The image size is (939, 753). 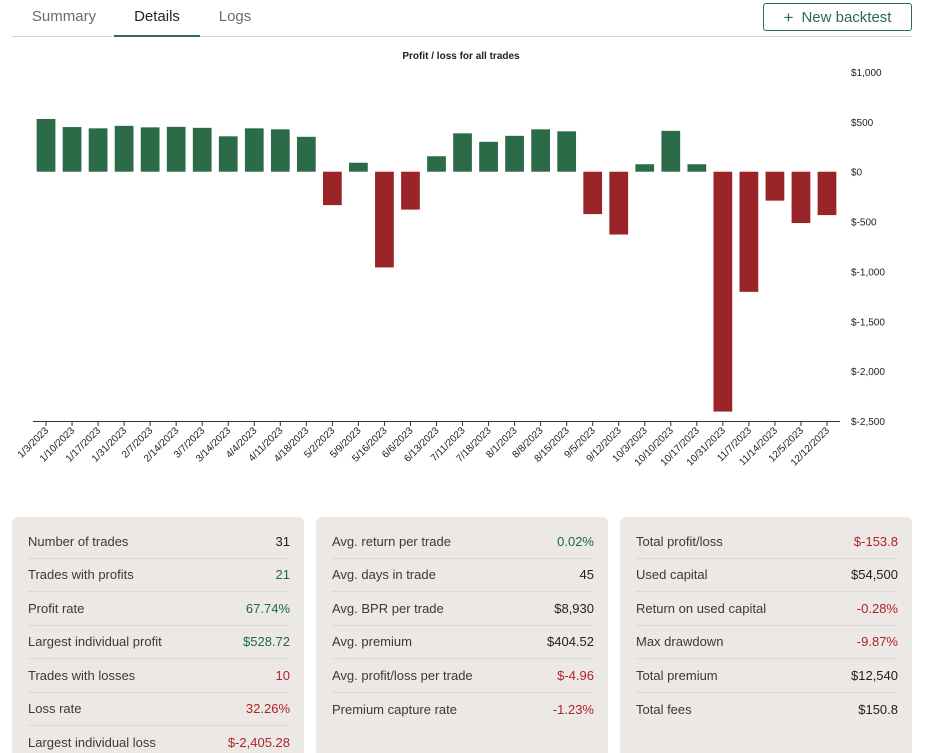 What do you see at coordinates (463, 710) in the screenshot?
I see `stat-row: Premium capture rate -1.23%` at bounding box center [463, 710].